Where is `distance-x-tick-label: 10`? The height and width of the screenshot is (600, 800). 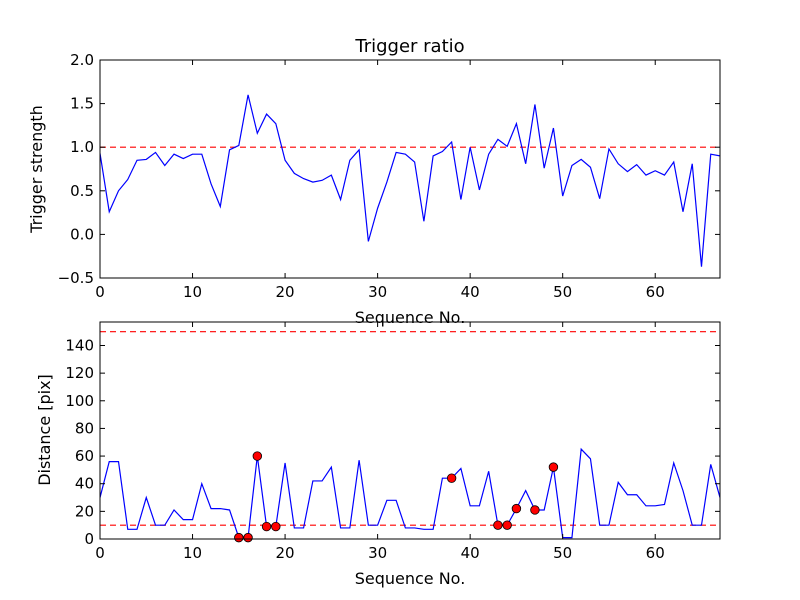 distance-x-tick-label: 10 is located at coordinates (192, 553).